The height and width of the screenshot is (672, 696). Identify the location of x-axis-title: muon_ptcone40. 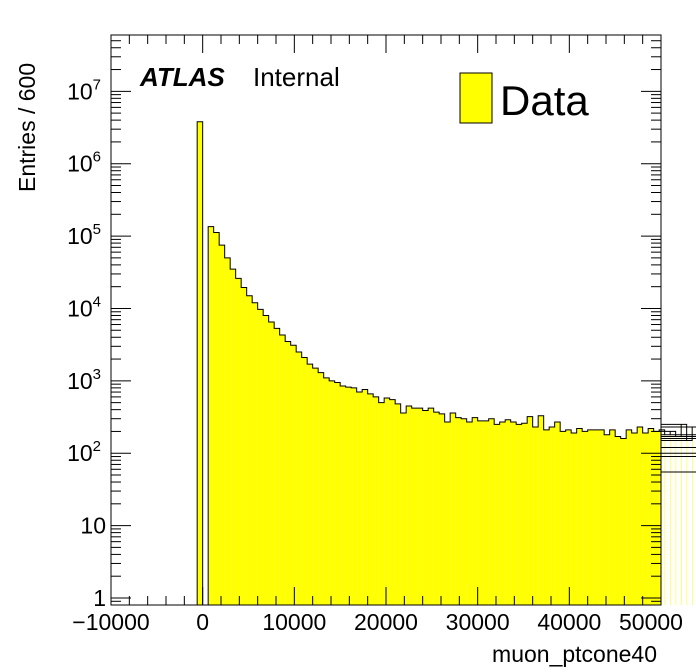
(574, 654).